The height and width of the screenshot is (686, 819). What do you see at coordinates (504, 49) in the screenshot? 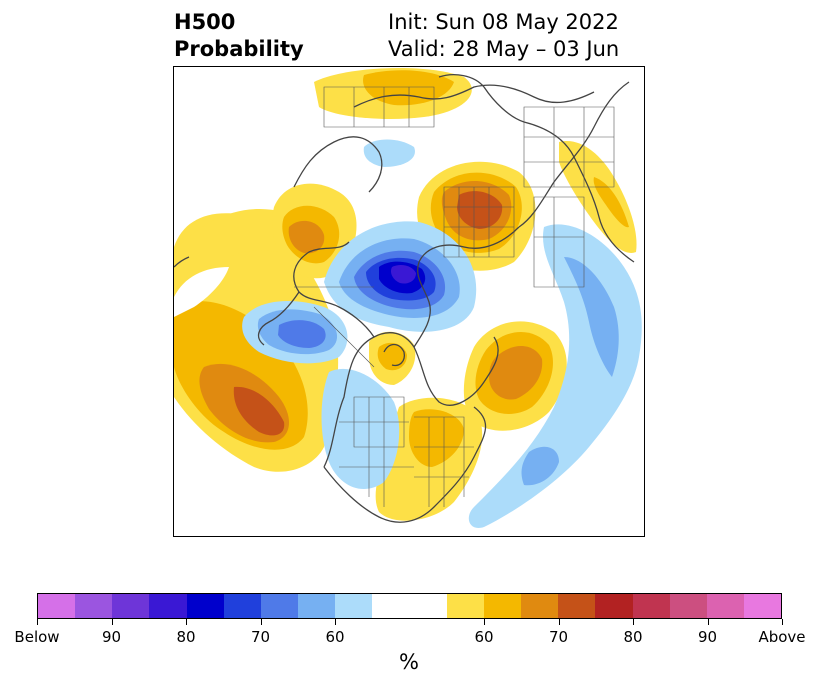
I see `valid-date: Valid: 28 May – 03 Jun` at bounding box center [504, 49].